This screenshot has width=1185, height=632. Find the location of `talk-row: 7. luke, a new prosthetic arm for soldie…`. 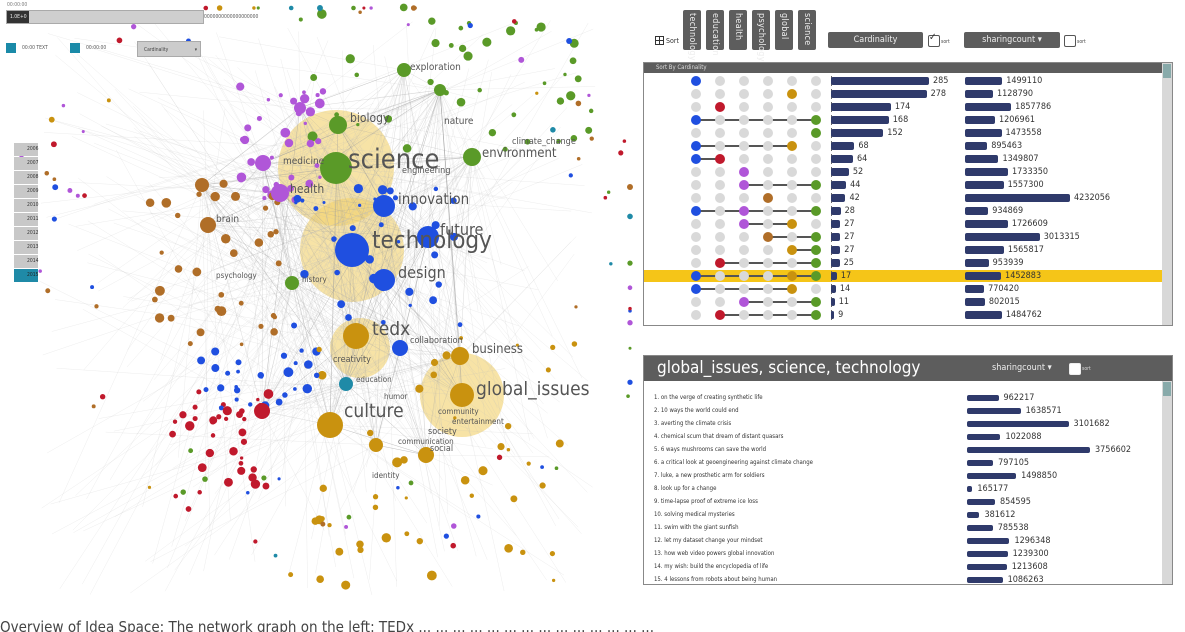

talk-row: 7. luke, a new prosthetic arm for soldie… is located at coordinates (909, 476).